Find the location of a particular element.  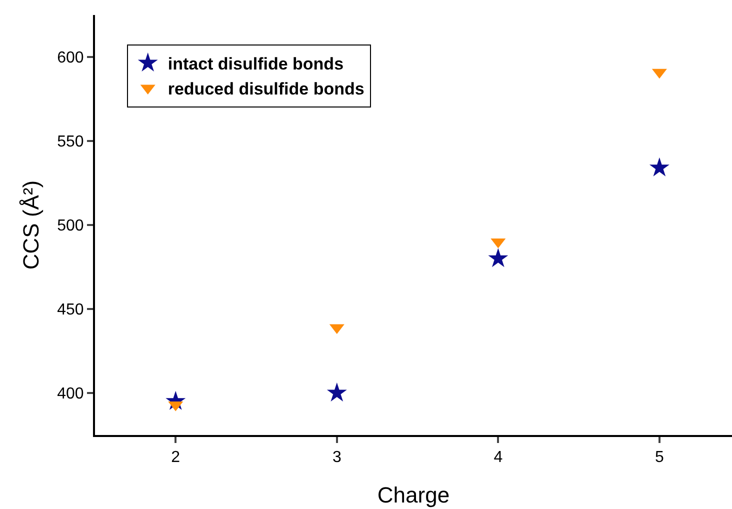

x-tick-label: 3 is located at coordinates (337, 457).